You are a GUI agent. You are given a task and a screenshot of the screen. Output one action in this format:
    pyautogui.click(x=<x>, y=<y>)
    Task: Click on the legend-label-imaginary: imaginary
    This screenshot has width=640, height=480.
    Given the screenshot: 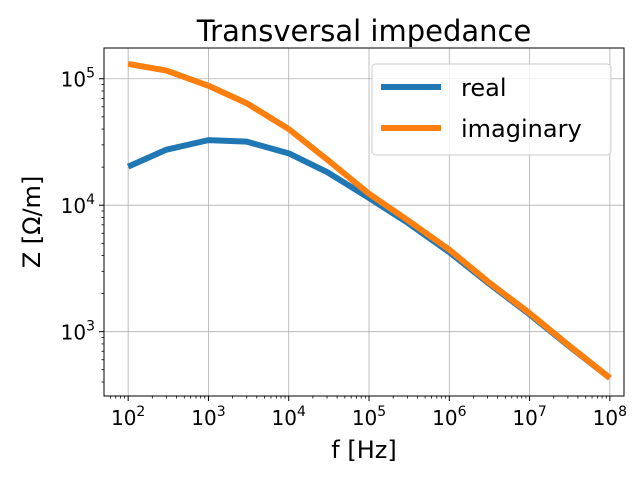 What is the action you would take?
    pyautogui.click(x=521, y=129)
    